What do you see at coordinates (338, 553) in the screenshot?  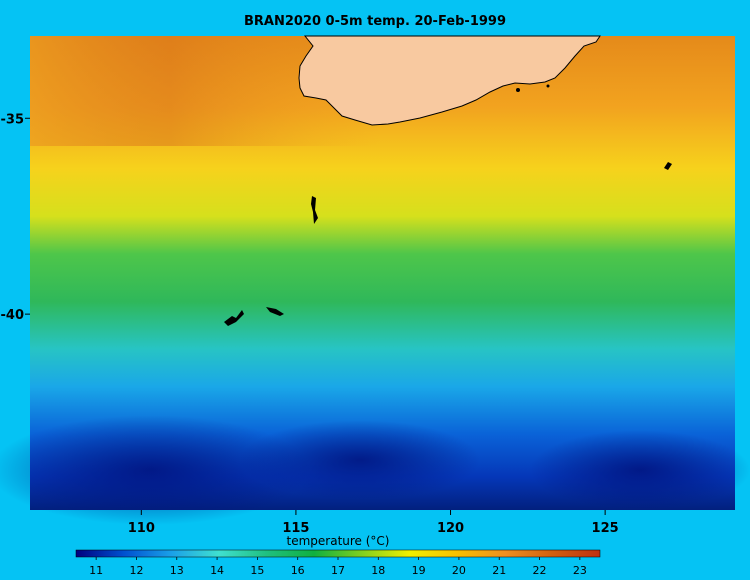 I see `colorbar-bar` at bounding box center [338, 553].